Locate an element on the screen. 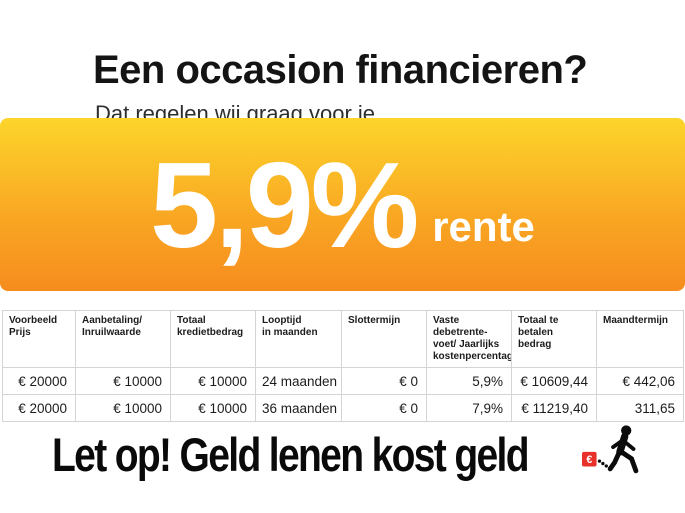  geld-lenen-kost-geld-icon: € is located at coordinates (610, 449).